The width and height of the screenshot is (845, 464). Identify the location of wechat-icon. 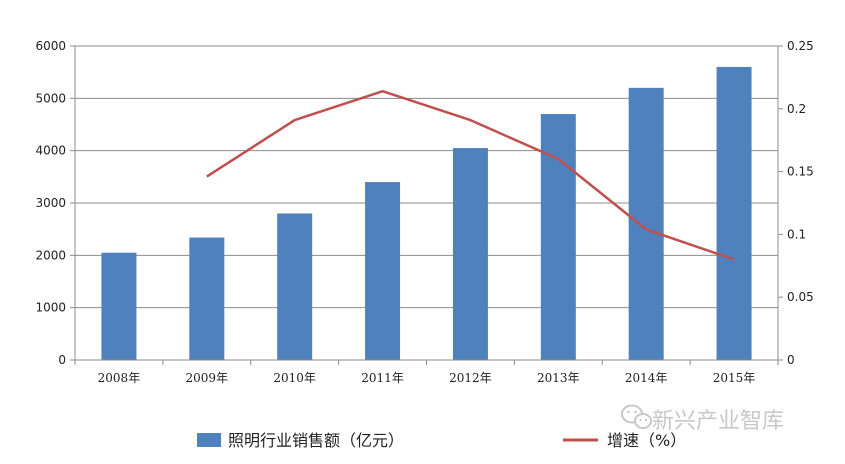
(636, 416).